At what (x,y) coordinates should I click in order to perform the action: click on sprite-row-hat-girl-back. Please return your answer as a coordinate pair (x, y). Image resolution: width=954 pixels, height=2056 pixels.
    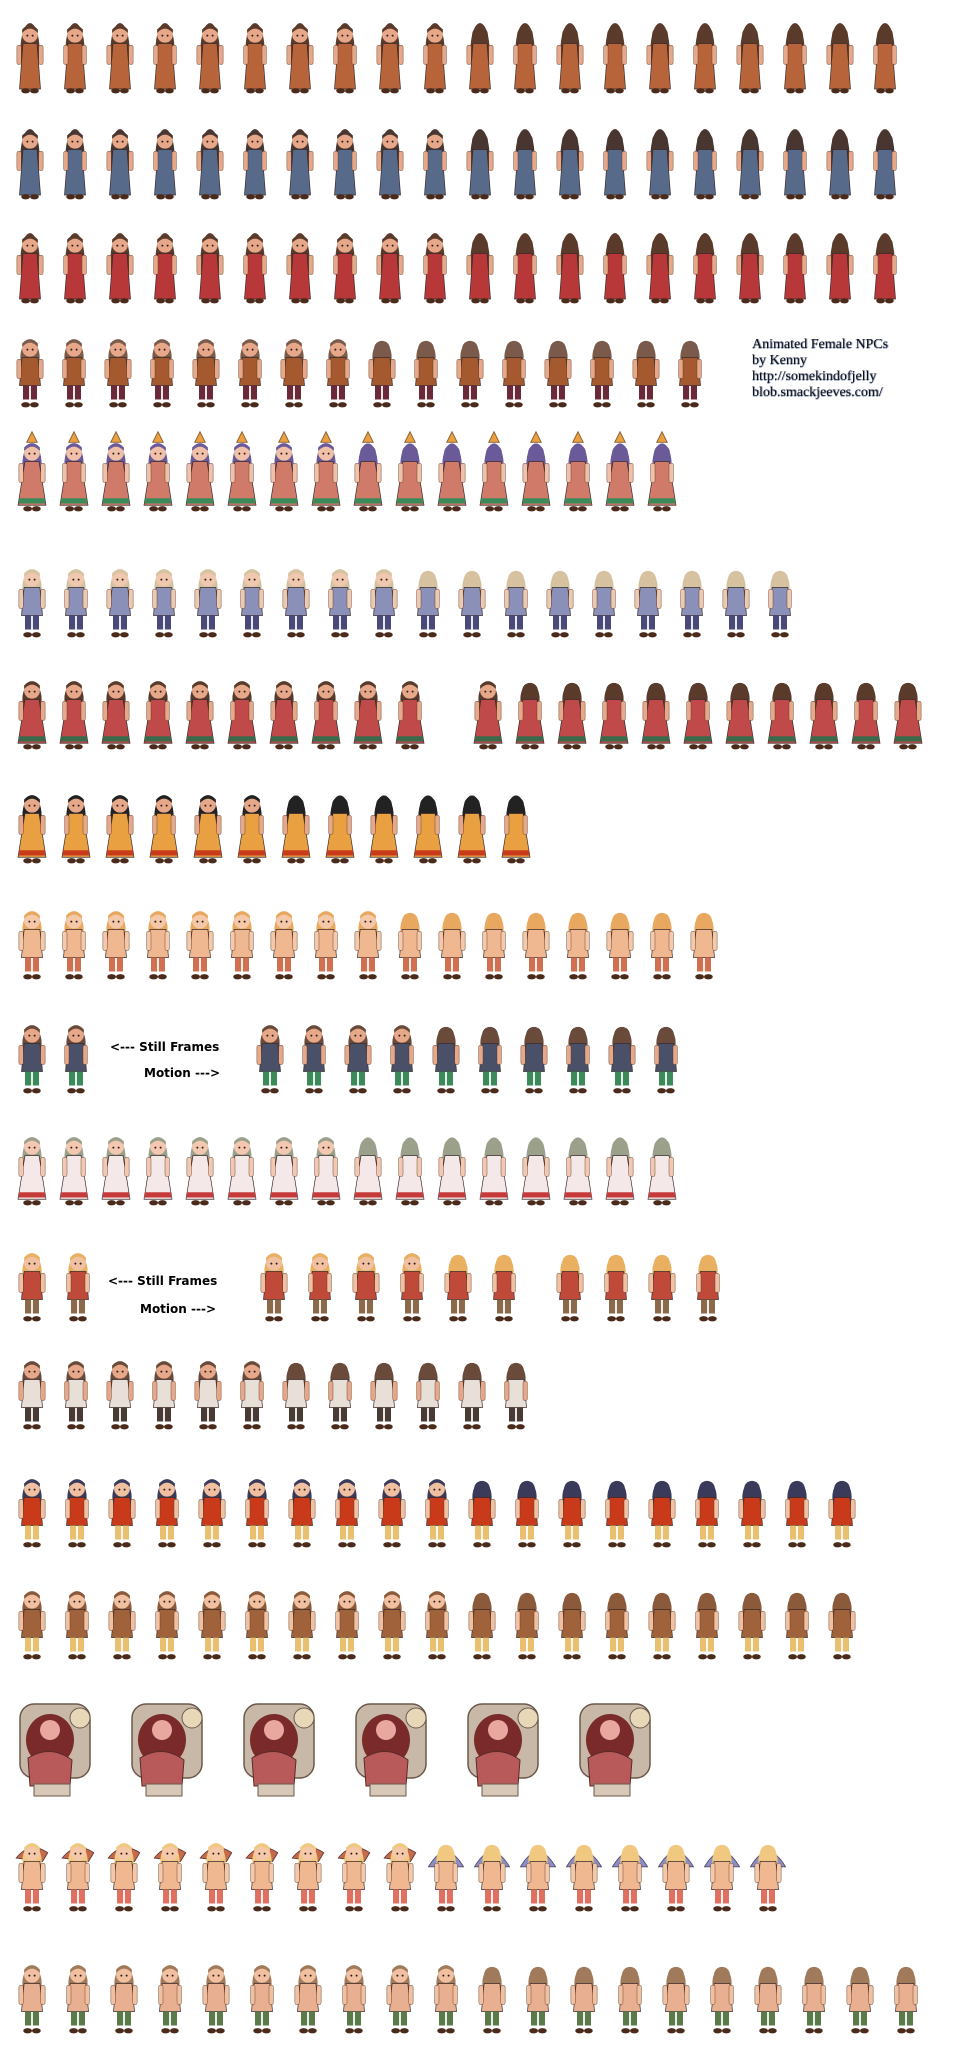
    Looking at the image, I should click on (477, 1626).